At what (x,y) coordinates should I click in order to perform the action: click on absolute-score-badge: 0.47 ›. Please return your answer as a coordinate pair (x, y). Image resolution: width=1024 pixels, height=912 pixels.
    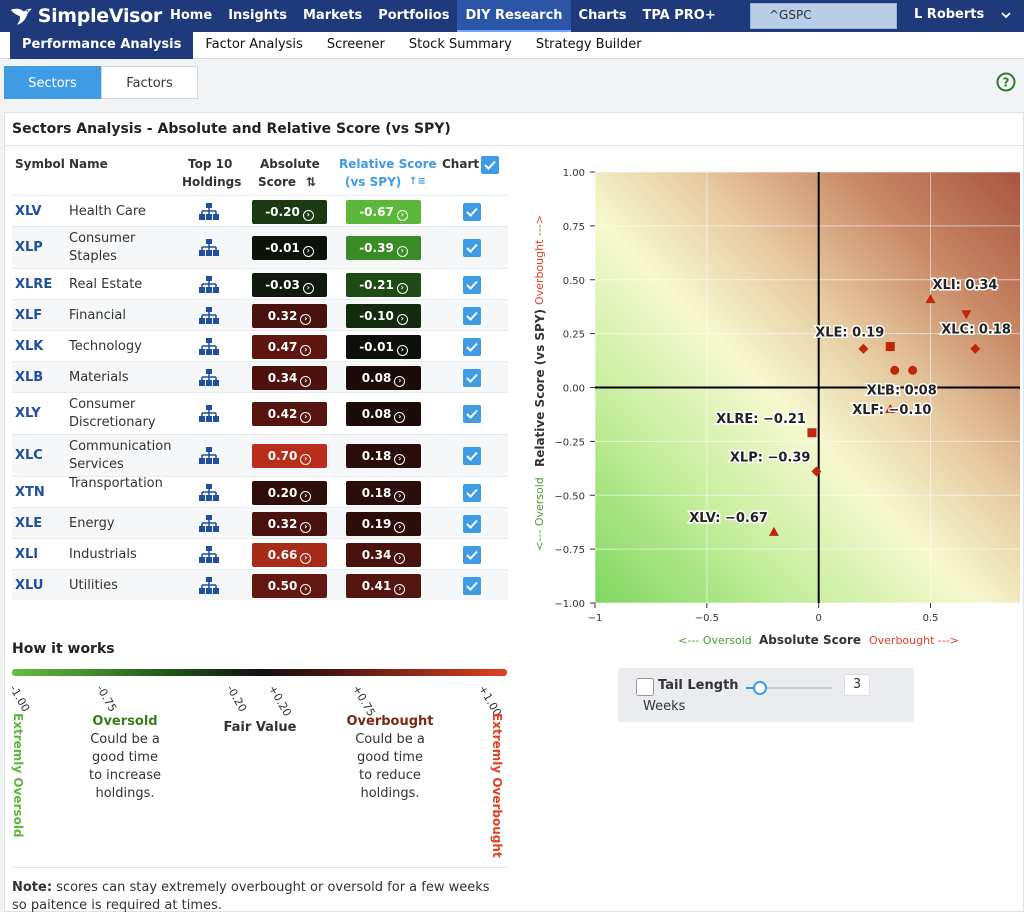
    Looking at the image, I should click on (289, 346).